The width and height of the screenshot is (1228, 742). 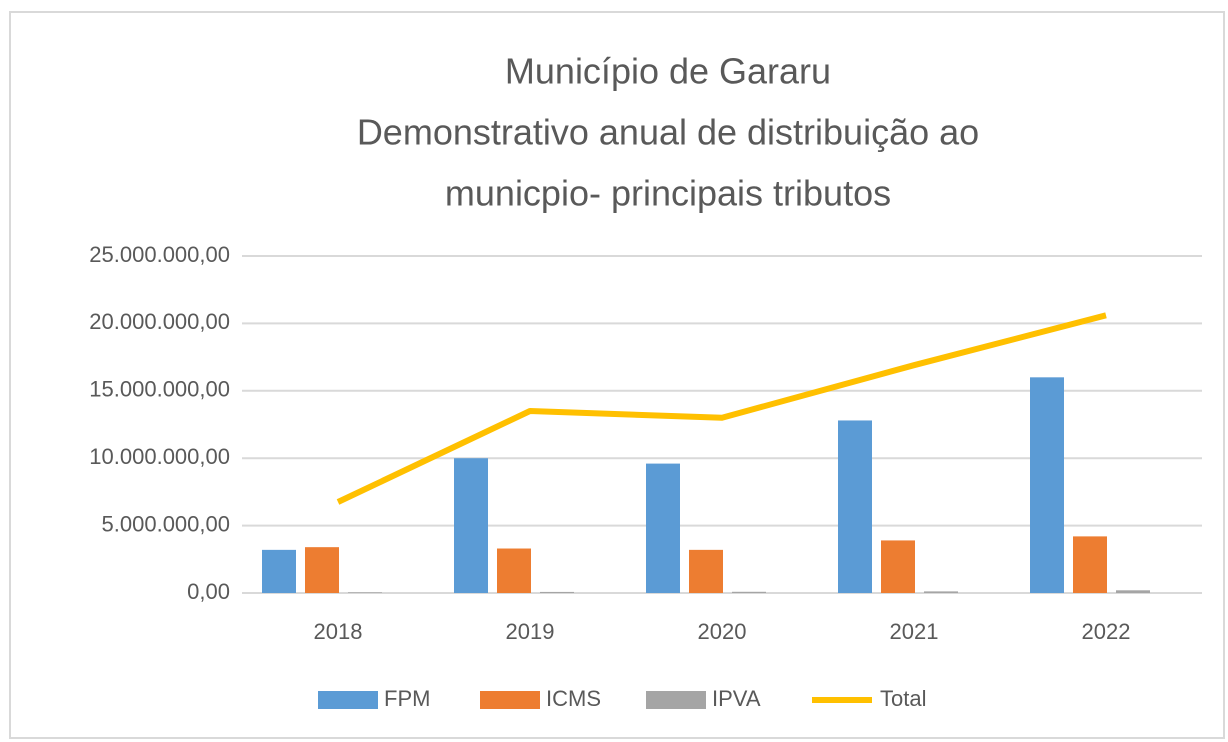 What do you see at coordinates (1106, 631) in the screenshot?
I see `x-tick-label: 2022` at bounding box center [1106, 631].